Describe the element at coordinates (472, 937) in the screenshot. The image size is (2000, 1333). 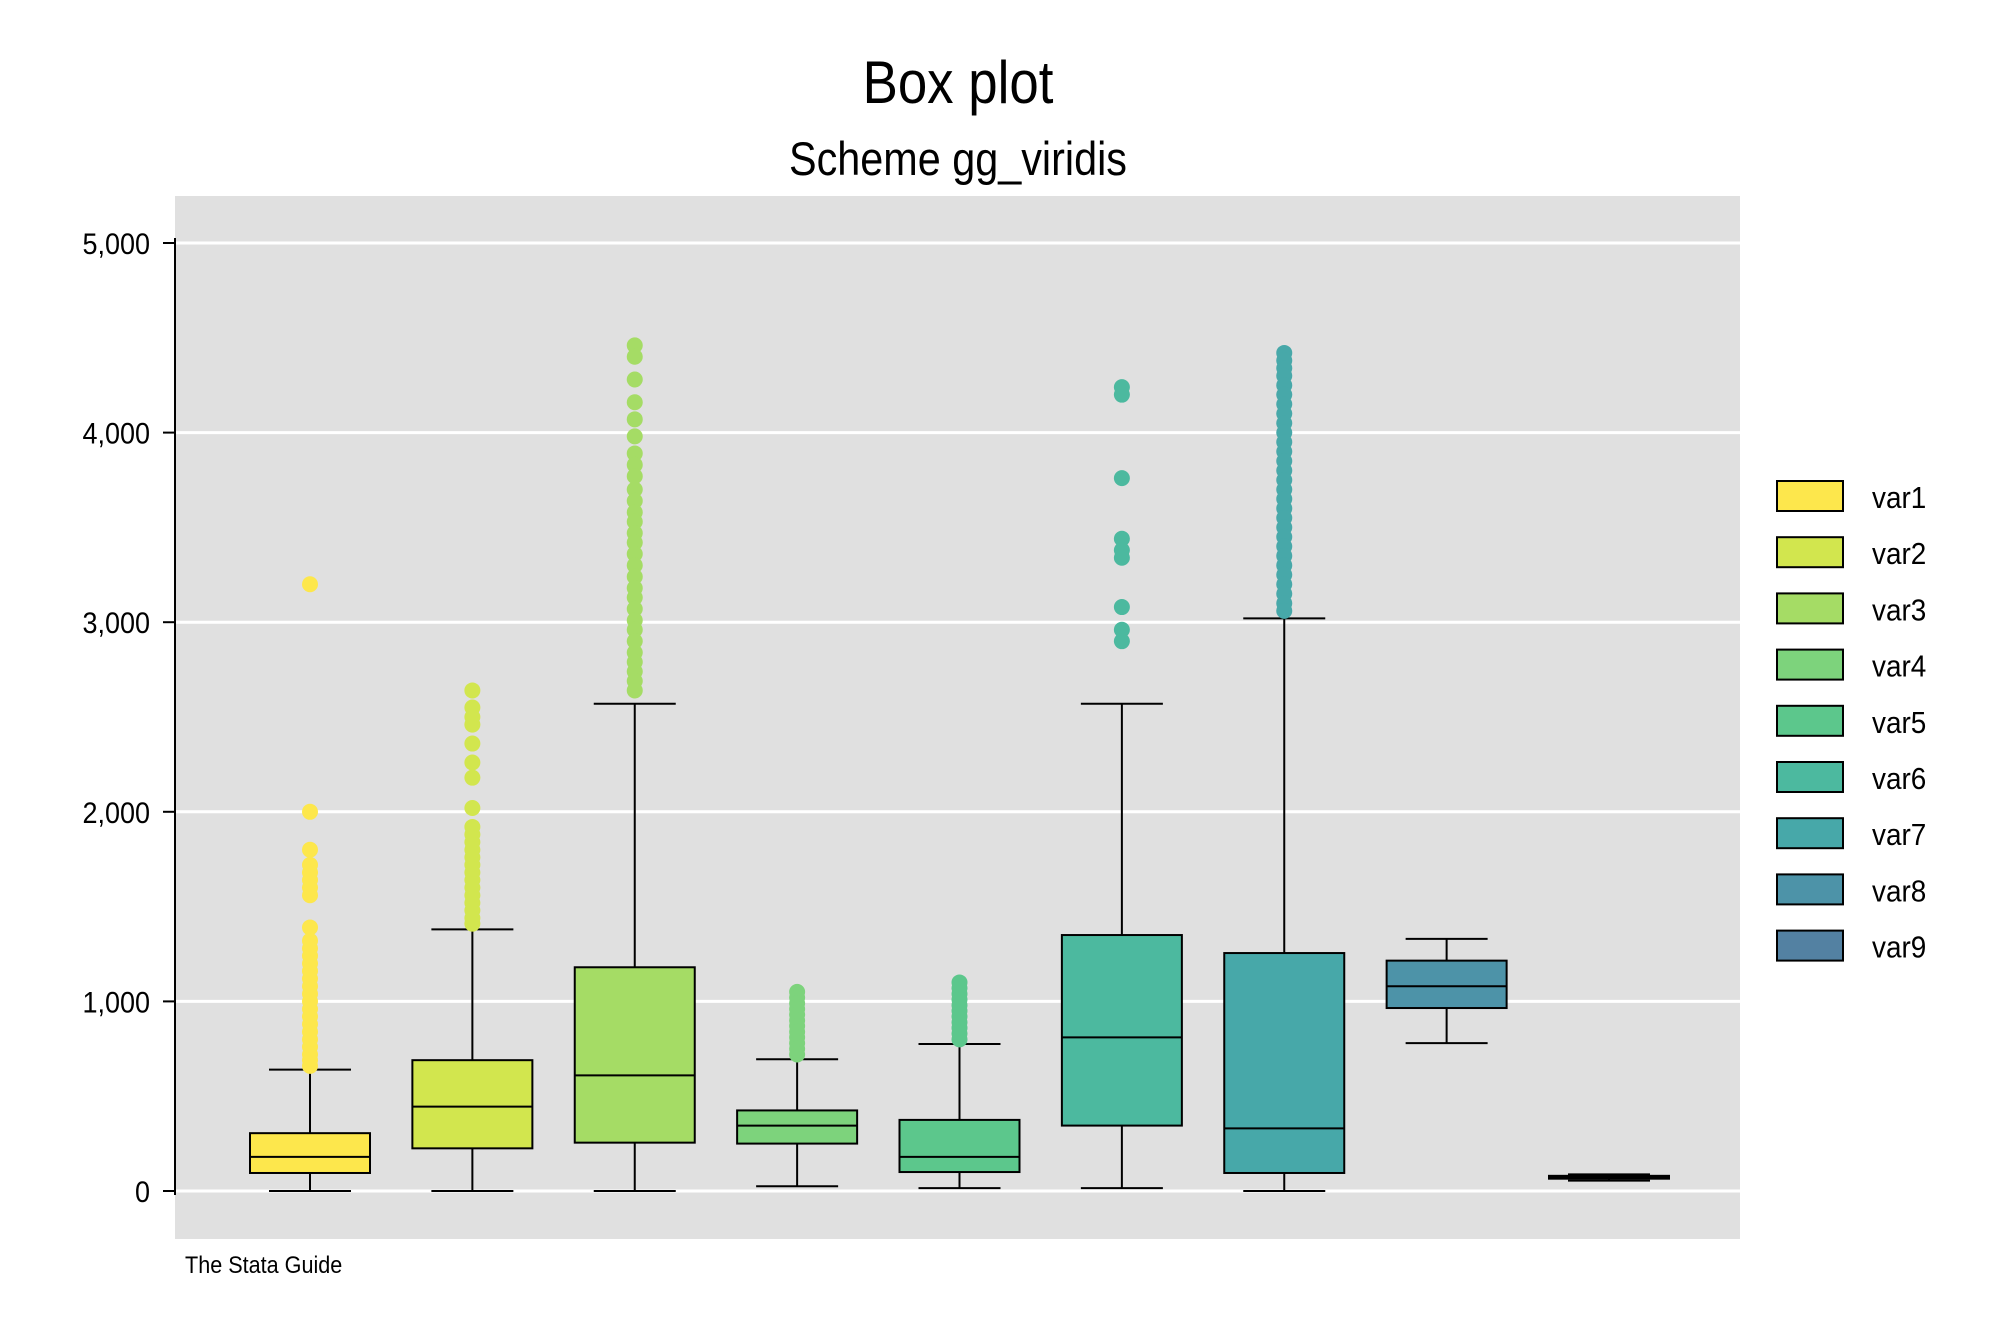
I see `box-var2` at that location.